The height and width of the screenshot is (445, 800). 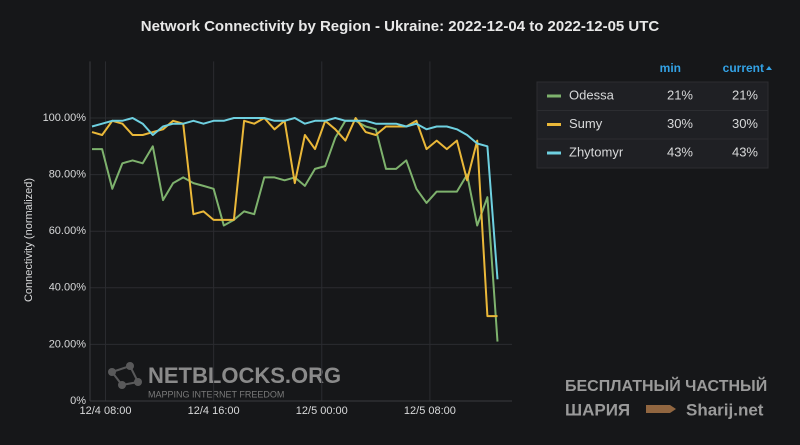 I want to click on y-tick-label: 100.00%, so click(x=65, y=118).